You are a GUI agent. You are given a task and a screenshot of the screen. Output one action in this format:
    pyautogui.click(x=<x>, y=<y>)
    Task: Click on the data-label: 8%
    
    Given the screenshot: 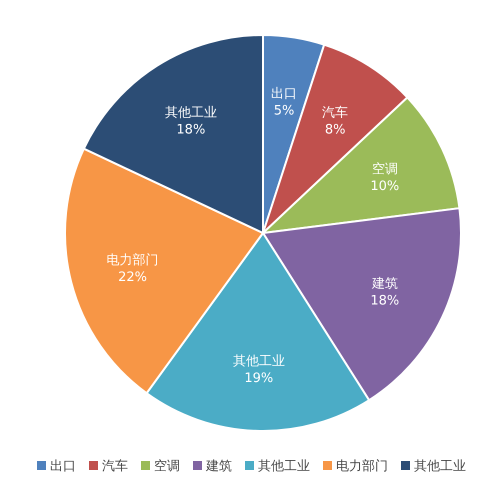 What is the action you would take?
    pyautogui.click(x=335, y=130)
    